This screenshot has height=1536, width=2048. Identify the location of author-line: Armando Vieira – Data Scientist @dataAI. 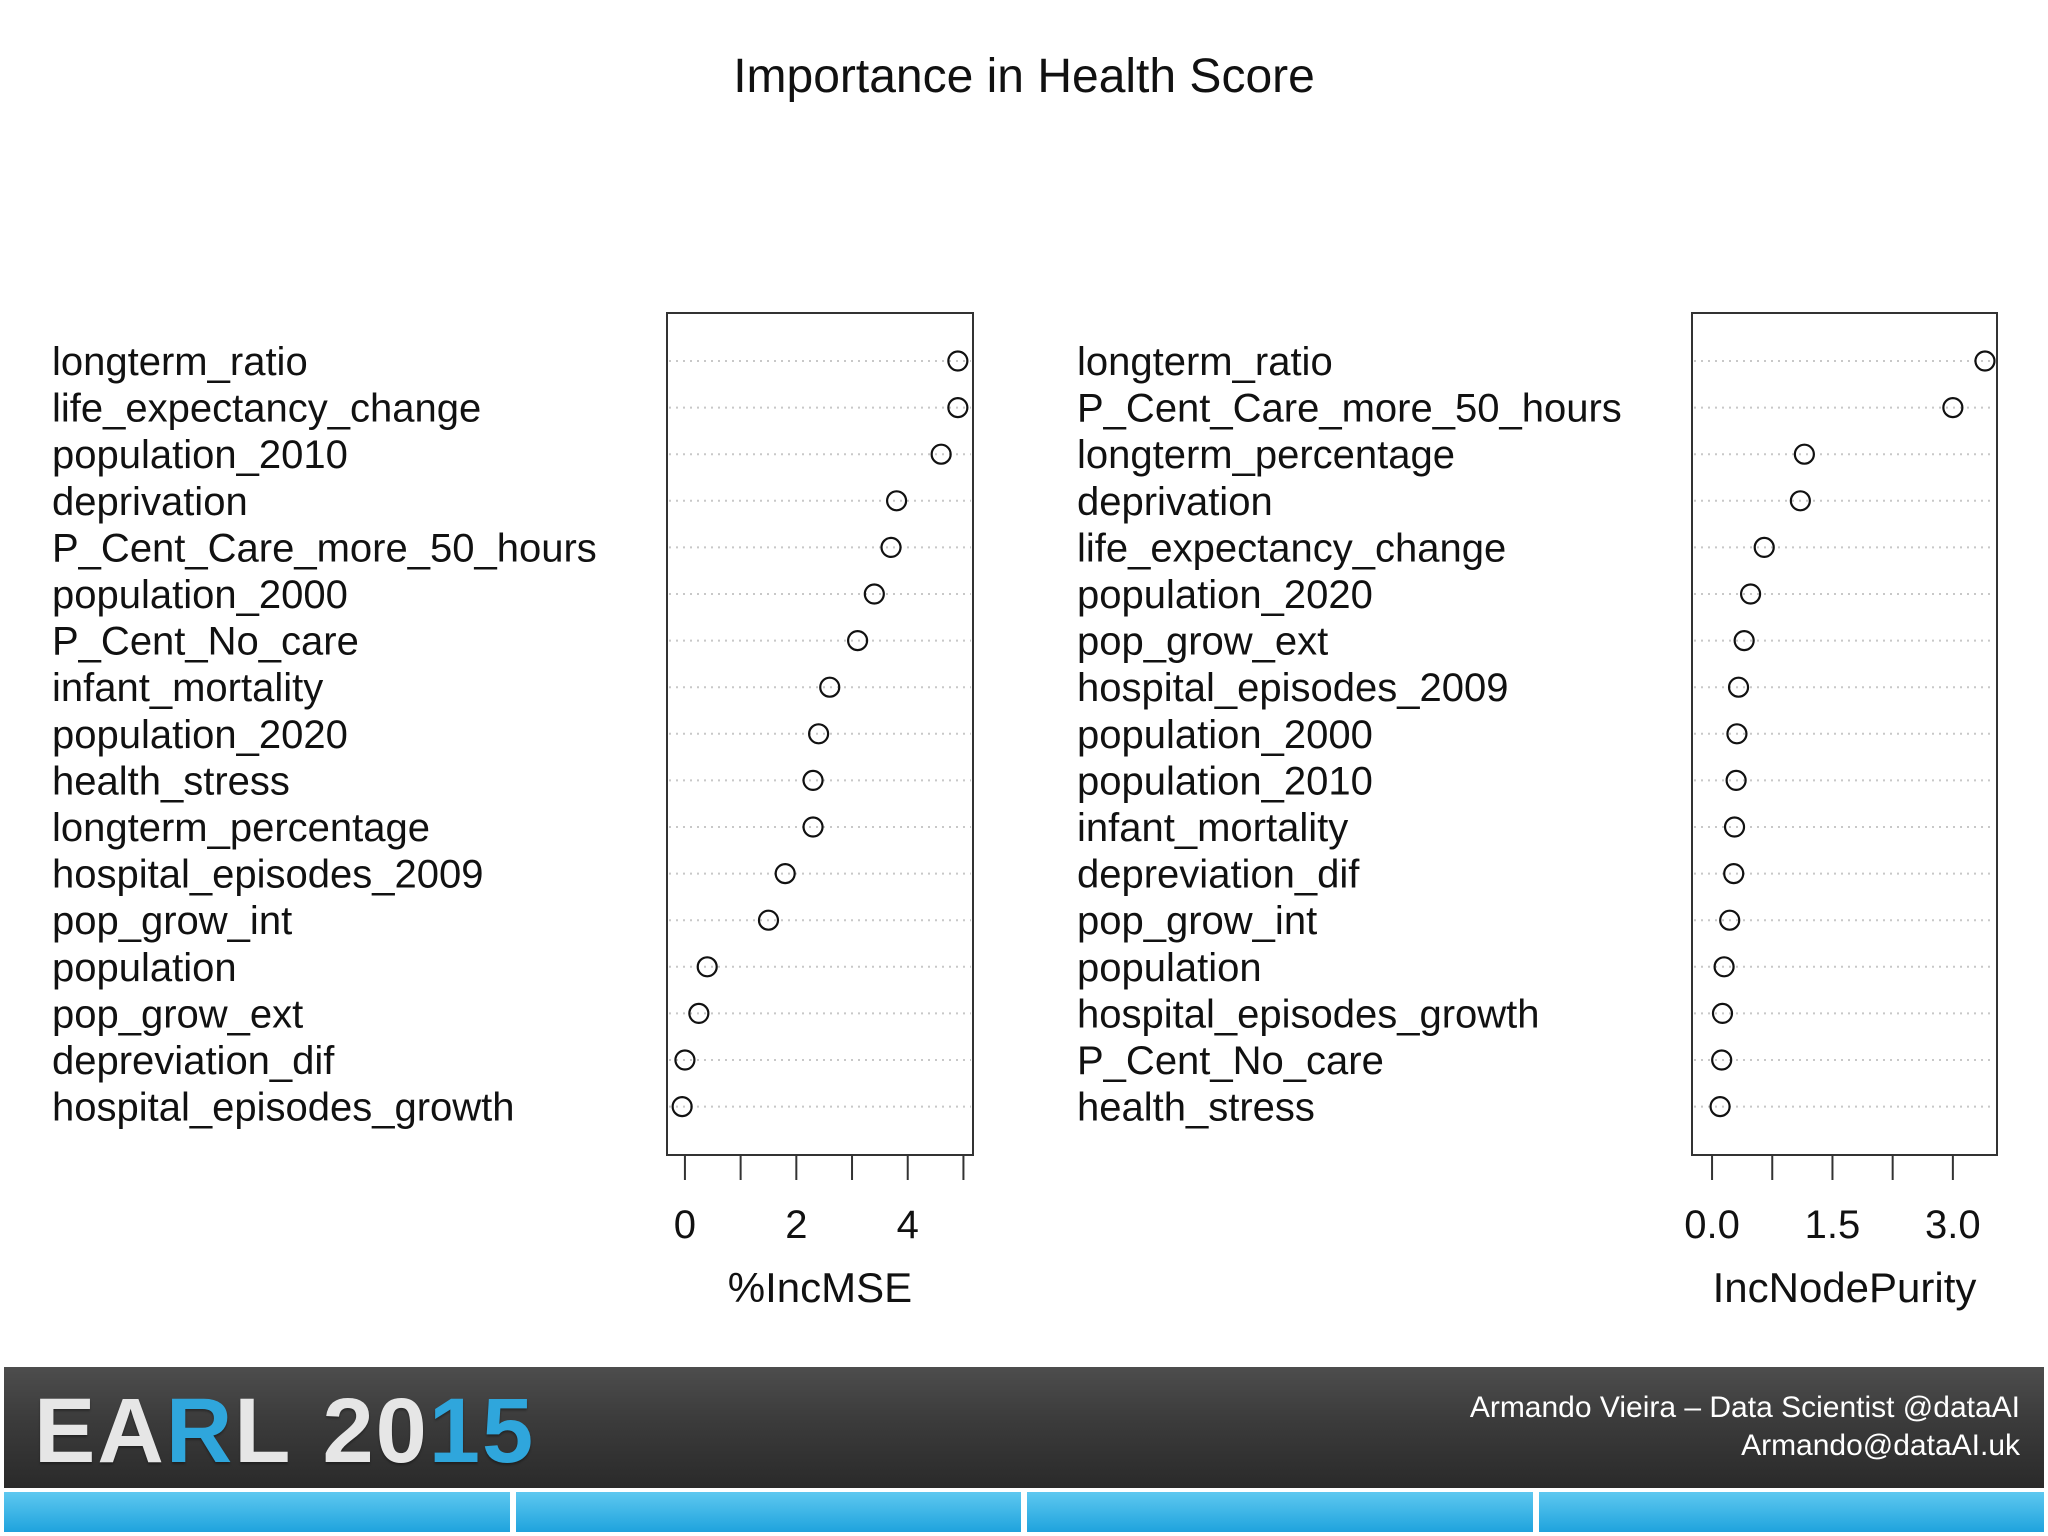
(1744, 1407).